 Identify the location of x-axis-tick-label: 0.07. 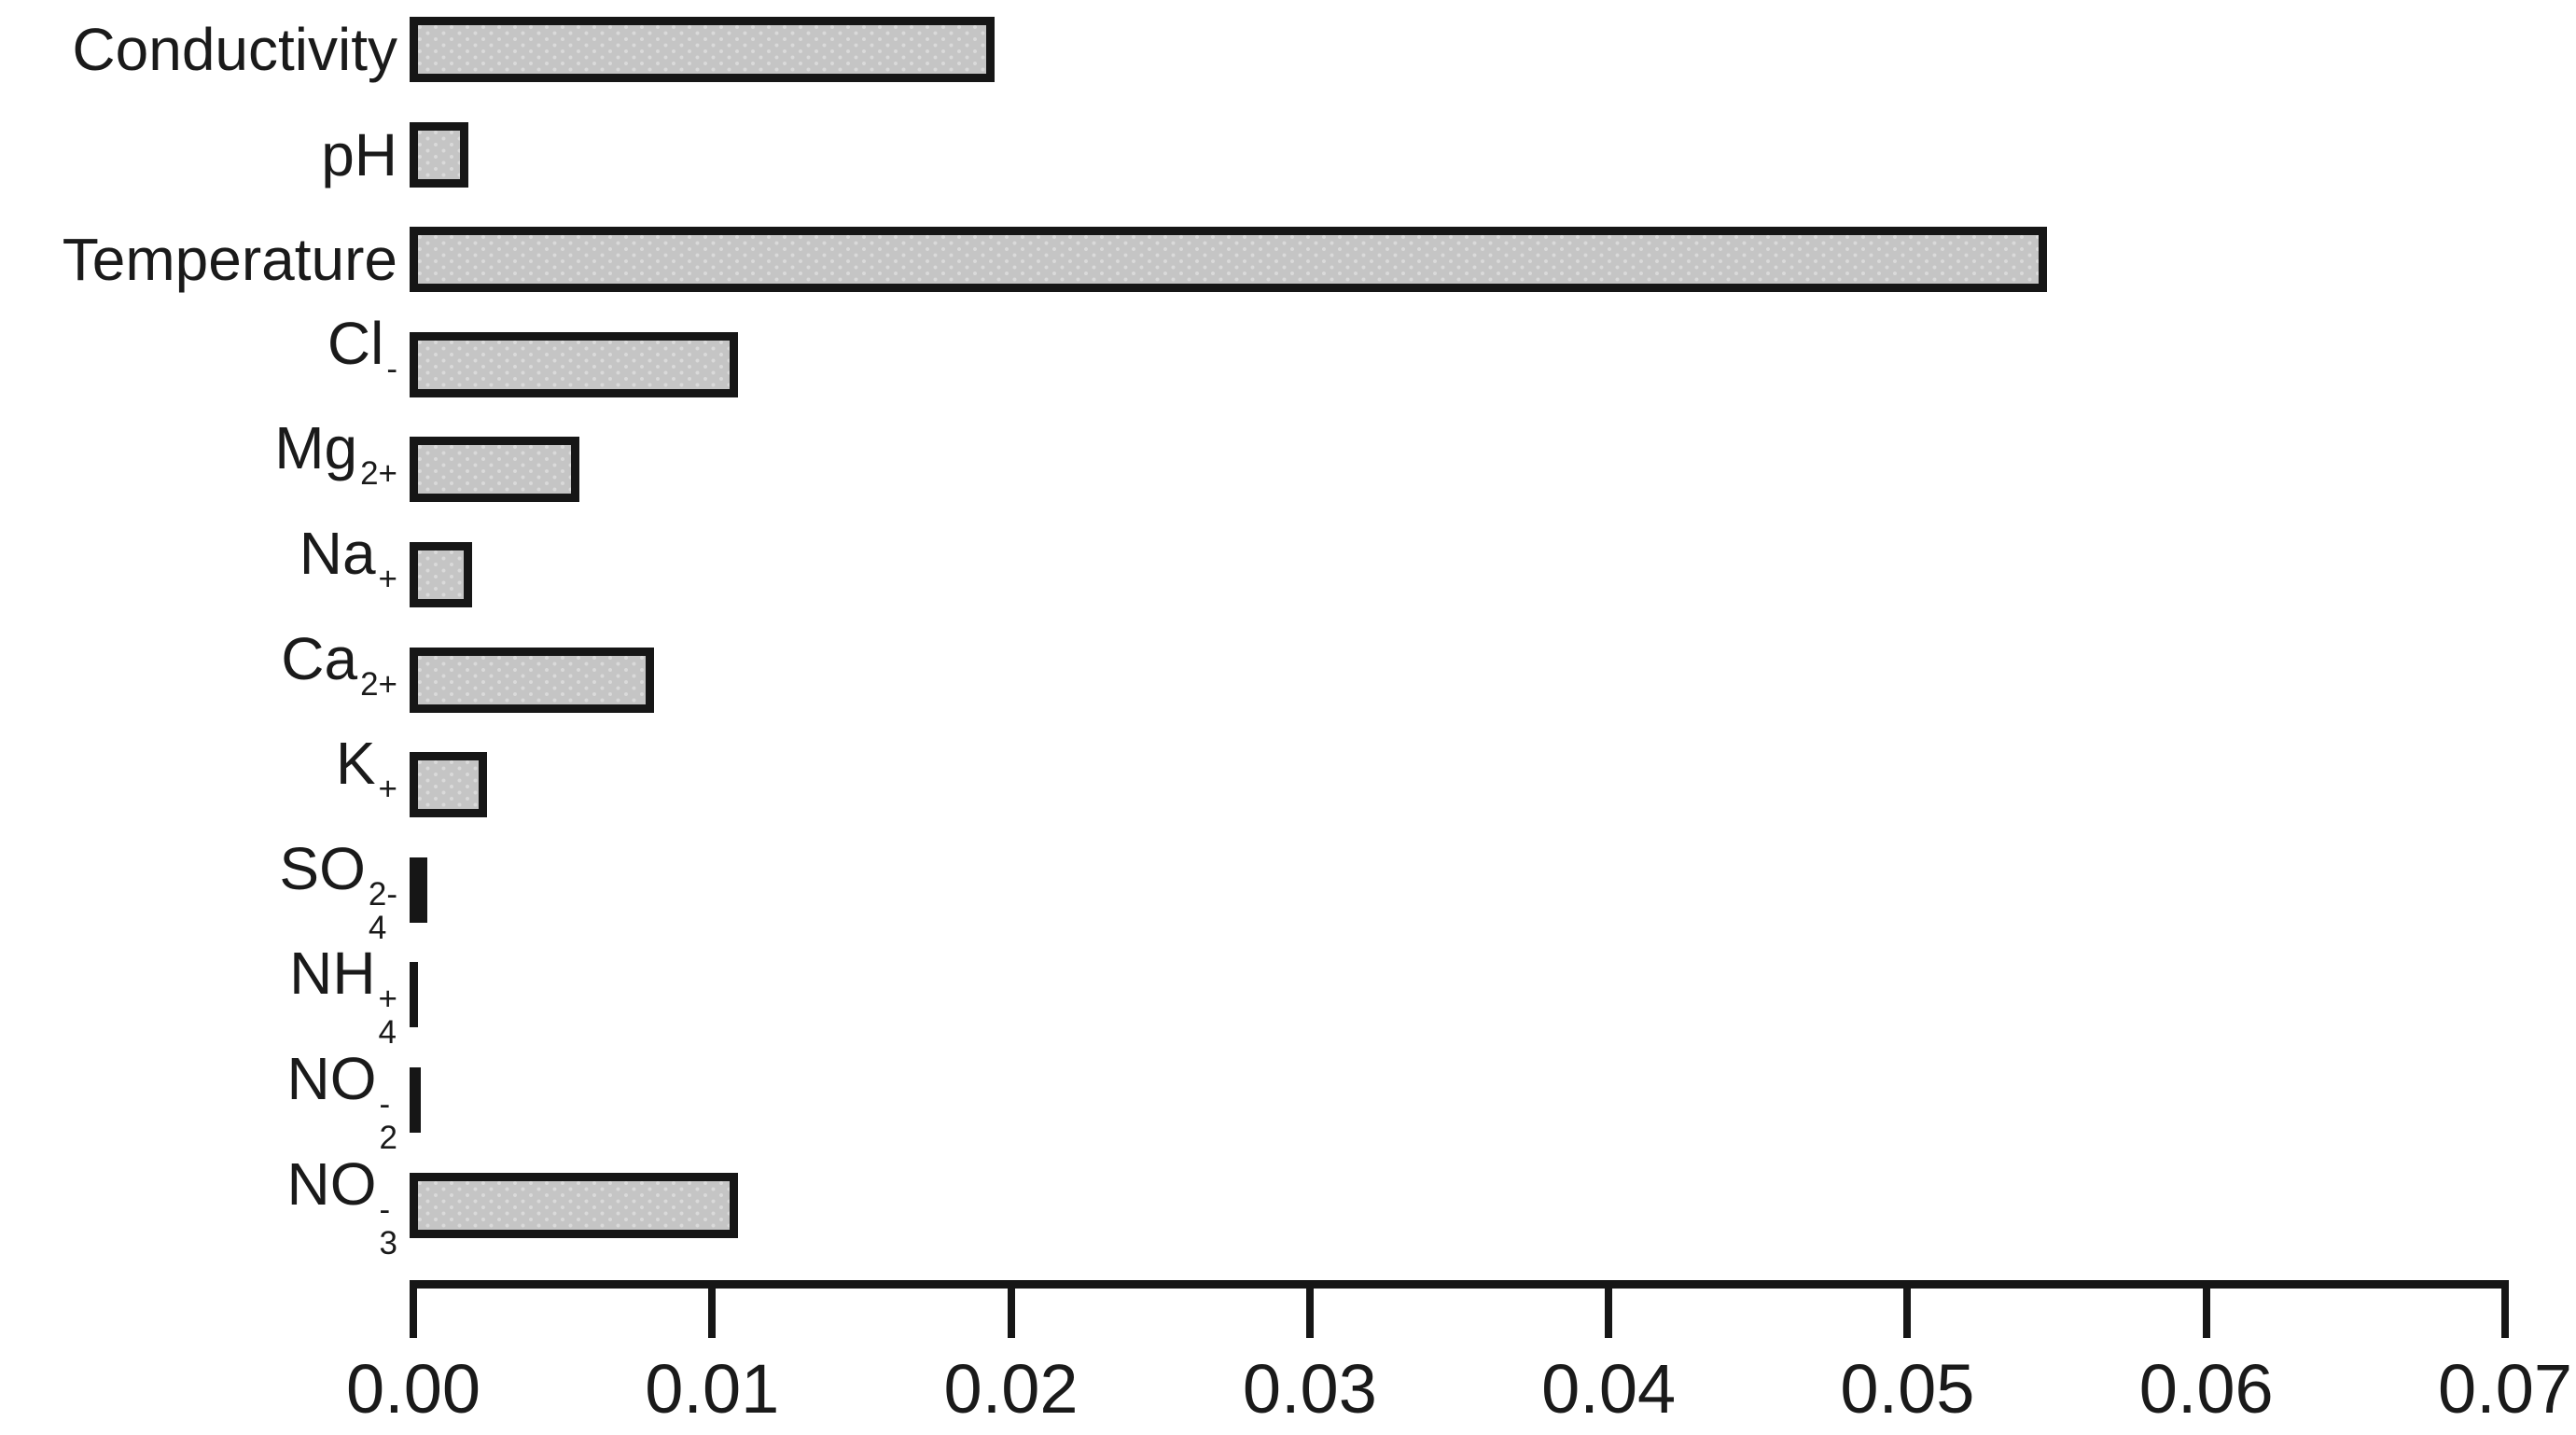
(2505, 1389).